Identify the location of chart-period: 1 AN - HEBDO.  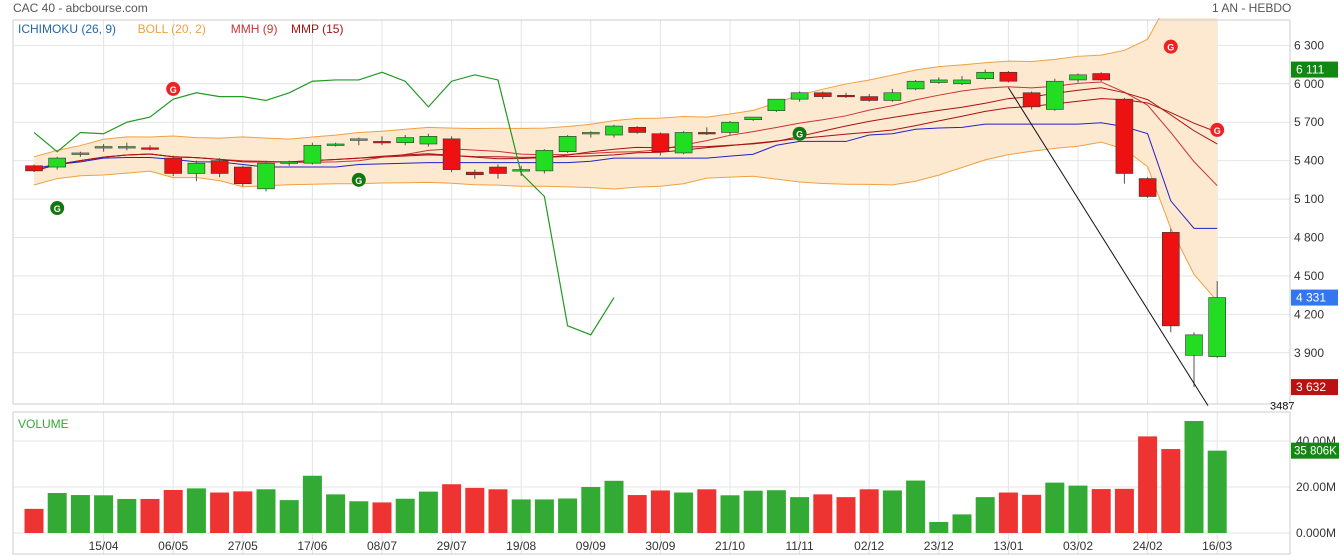
(1252, 8).